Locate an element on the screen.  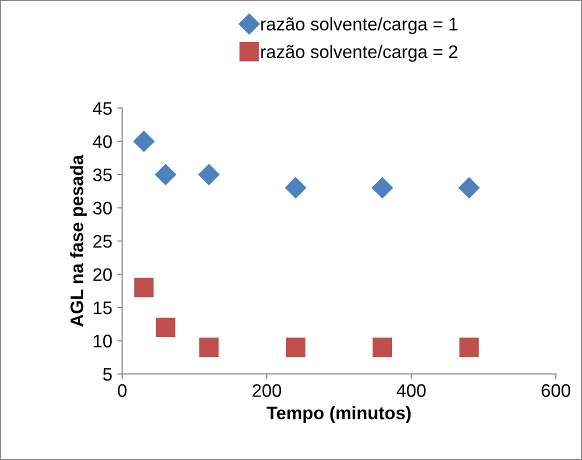
x-tick-label: 0 is located at coordinates (122, 390).